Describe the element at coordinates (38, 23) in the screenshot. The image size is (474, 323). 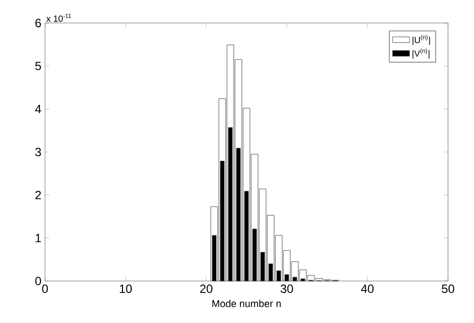
I see `y-tick-label: 6` at that location.